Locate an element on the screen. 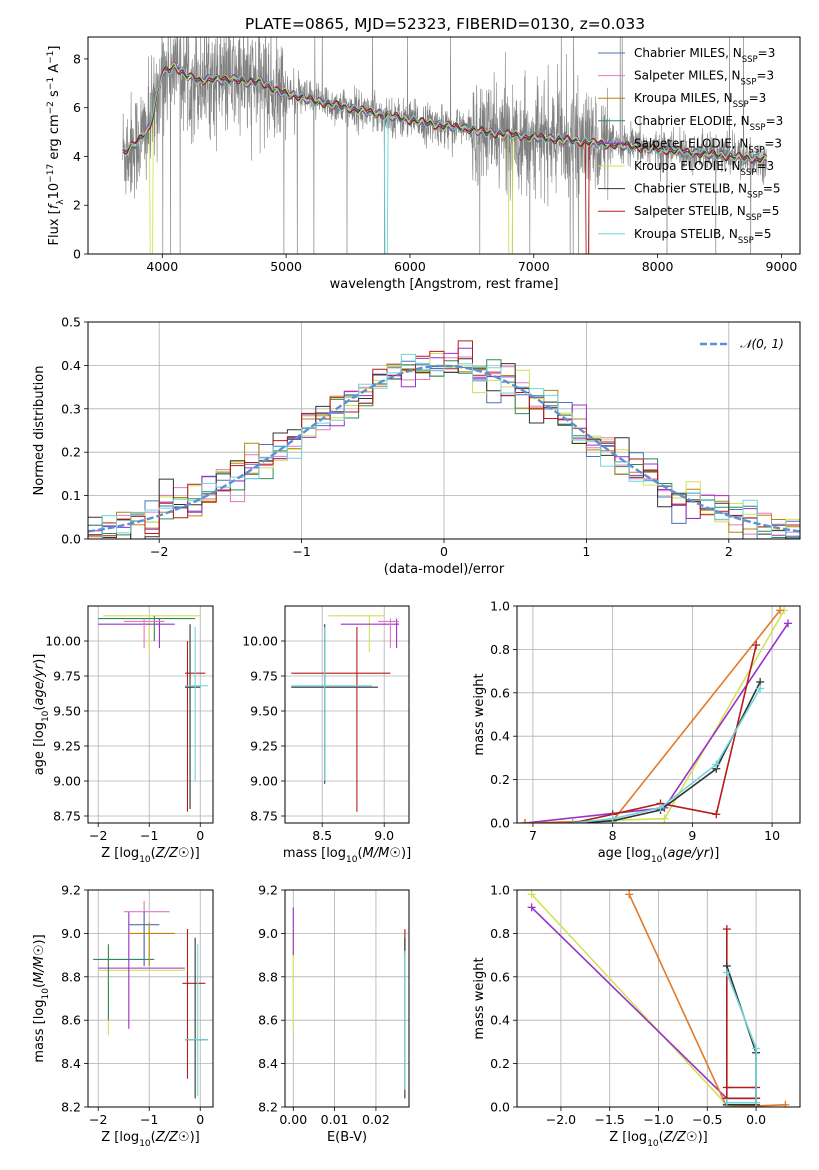  y-tick-label: 9.75 is located at coordinates (264, 676).